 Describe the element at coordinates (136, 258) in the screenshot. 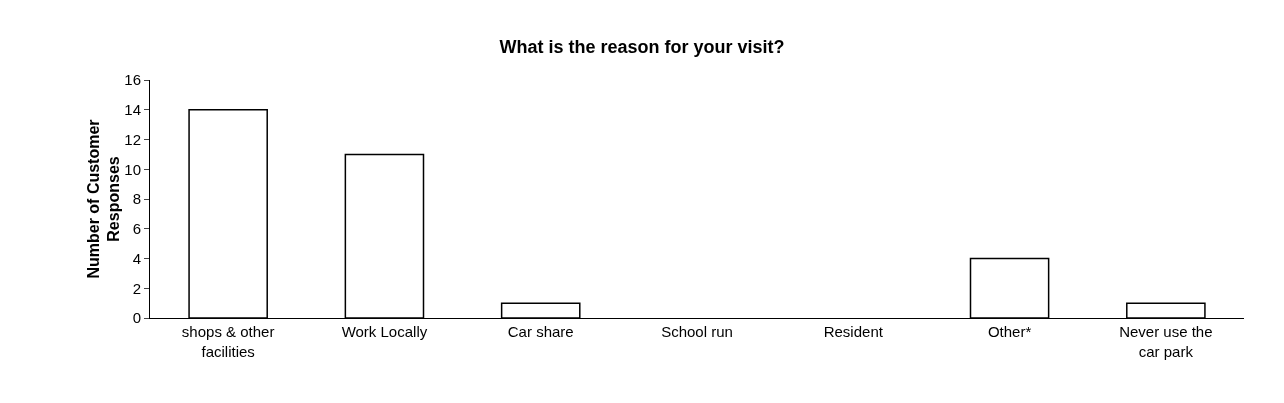

I see `y-tick-label: 4` at that location.